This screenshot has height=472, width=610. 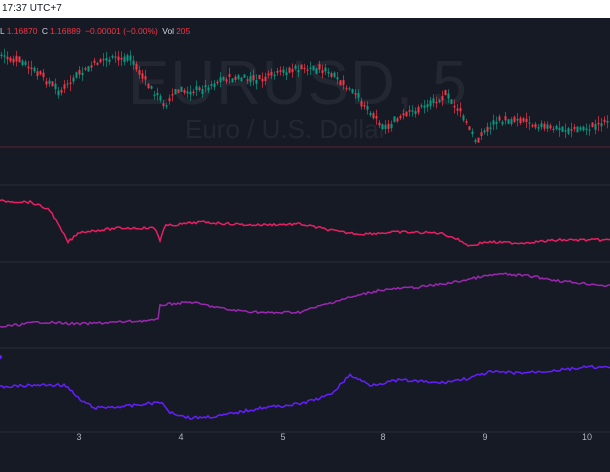 What do you see at coordinates (305, 460) in the screenshot?
I see `bottom-strip` at bounding box center [305, 460].